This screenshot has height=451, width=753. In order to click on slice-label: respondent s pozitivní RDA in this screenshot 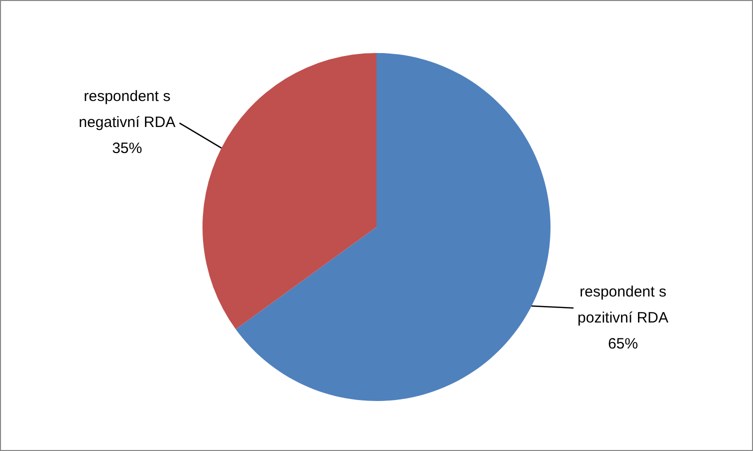, I will do `click(623, 305)`.